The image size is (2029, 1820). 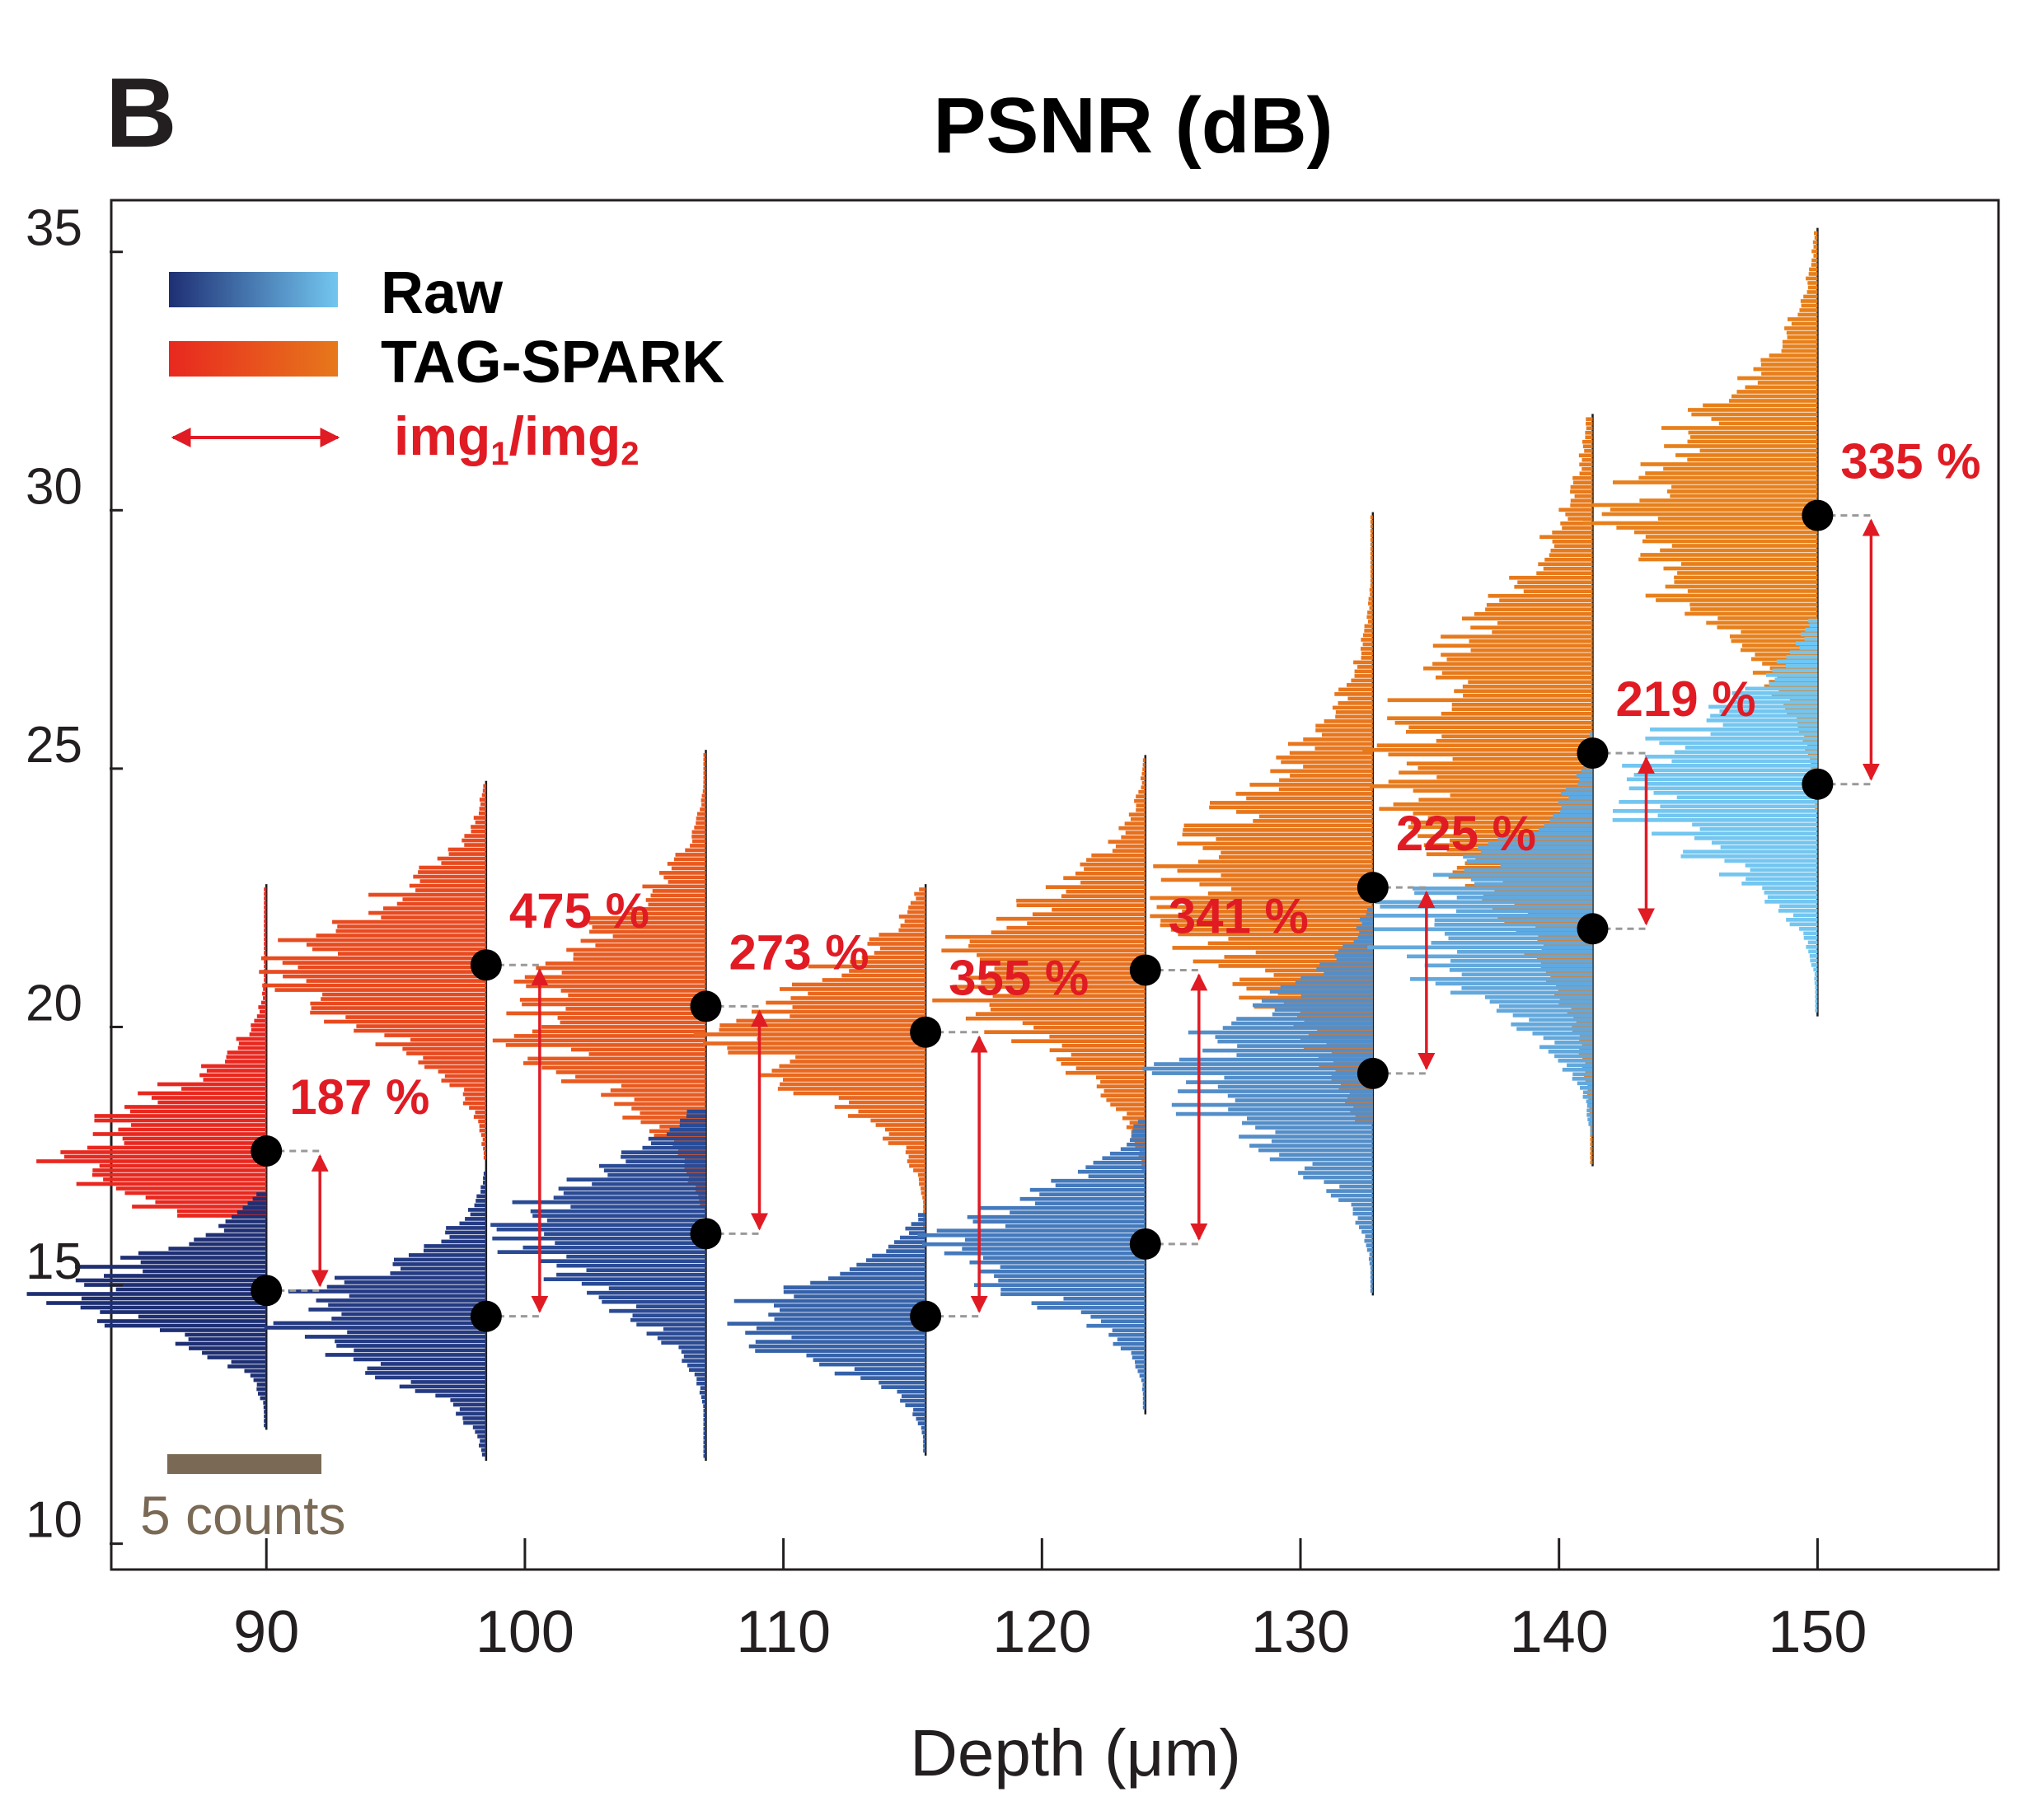 I want to click on group-150-tag-mean-dot, so click(x=1818, y=515).